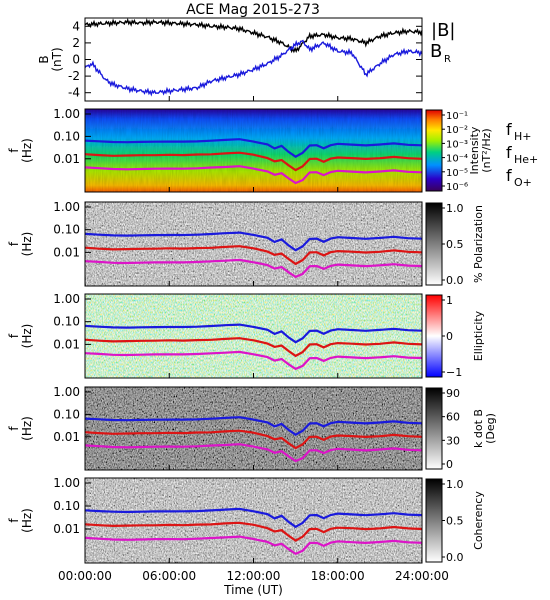  I want to click on legend: |B|B R, so click(442, 42).